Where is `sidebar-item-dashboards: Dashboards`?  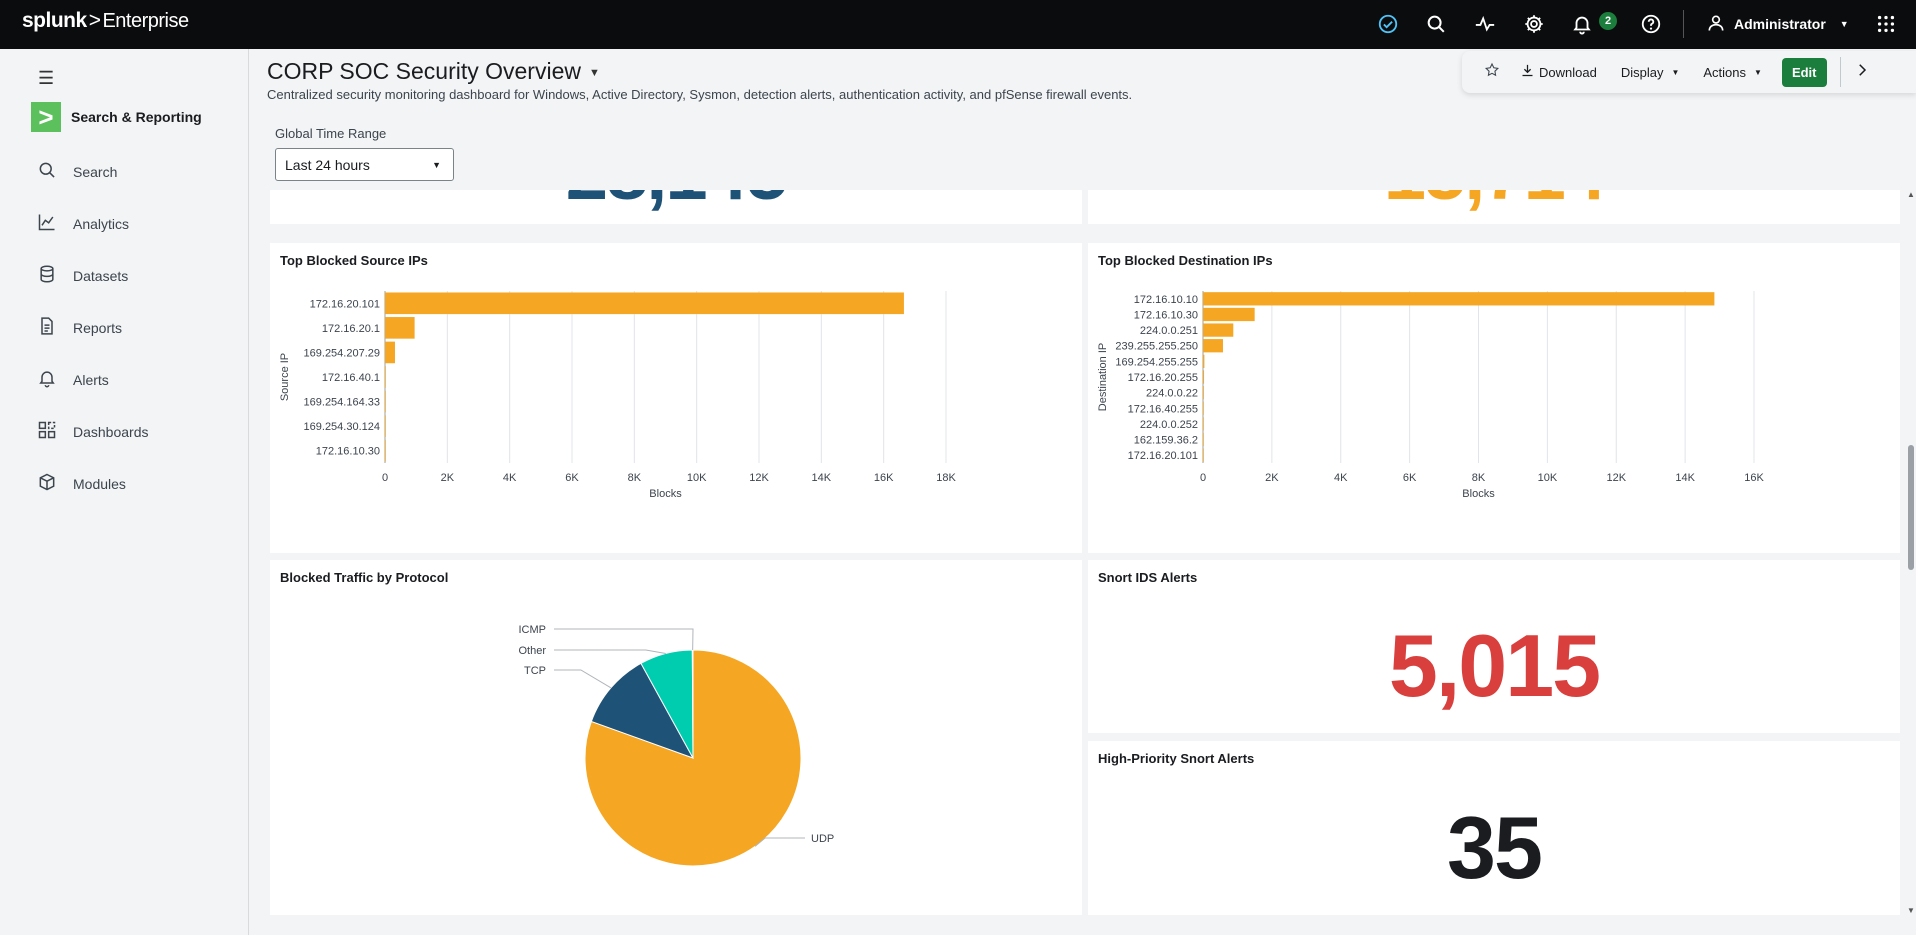 sidebar-item-dashboards: Dashboards is located at coordinates (93, 431).